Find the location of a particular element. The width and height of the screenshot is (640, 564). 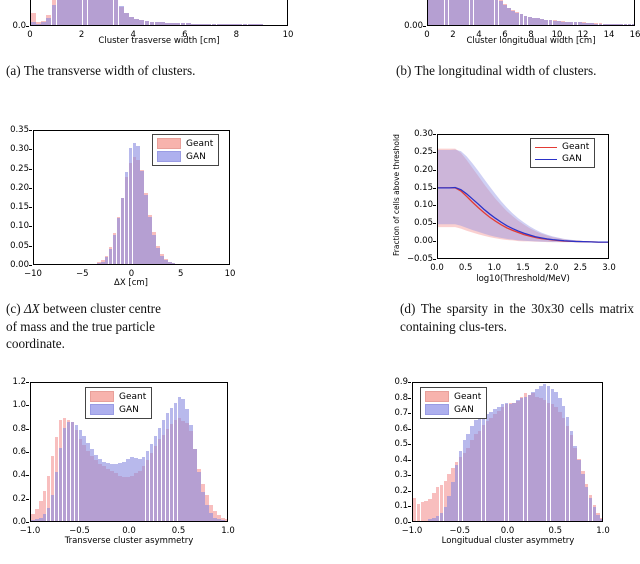

legend-f: Geant GAN is located at coordinates (454, 403).